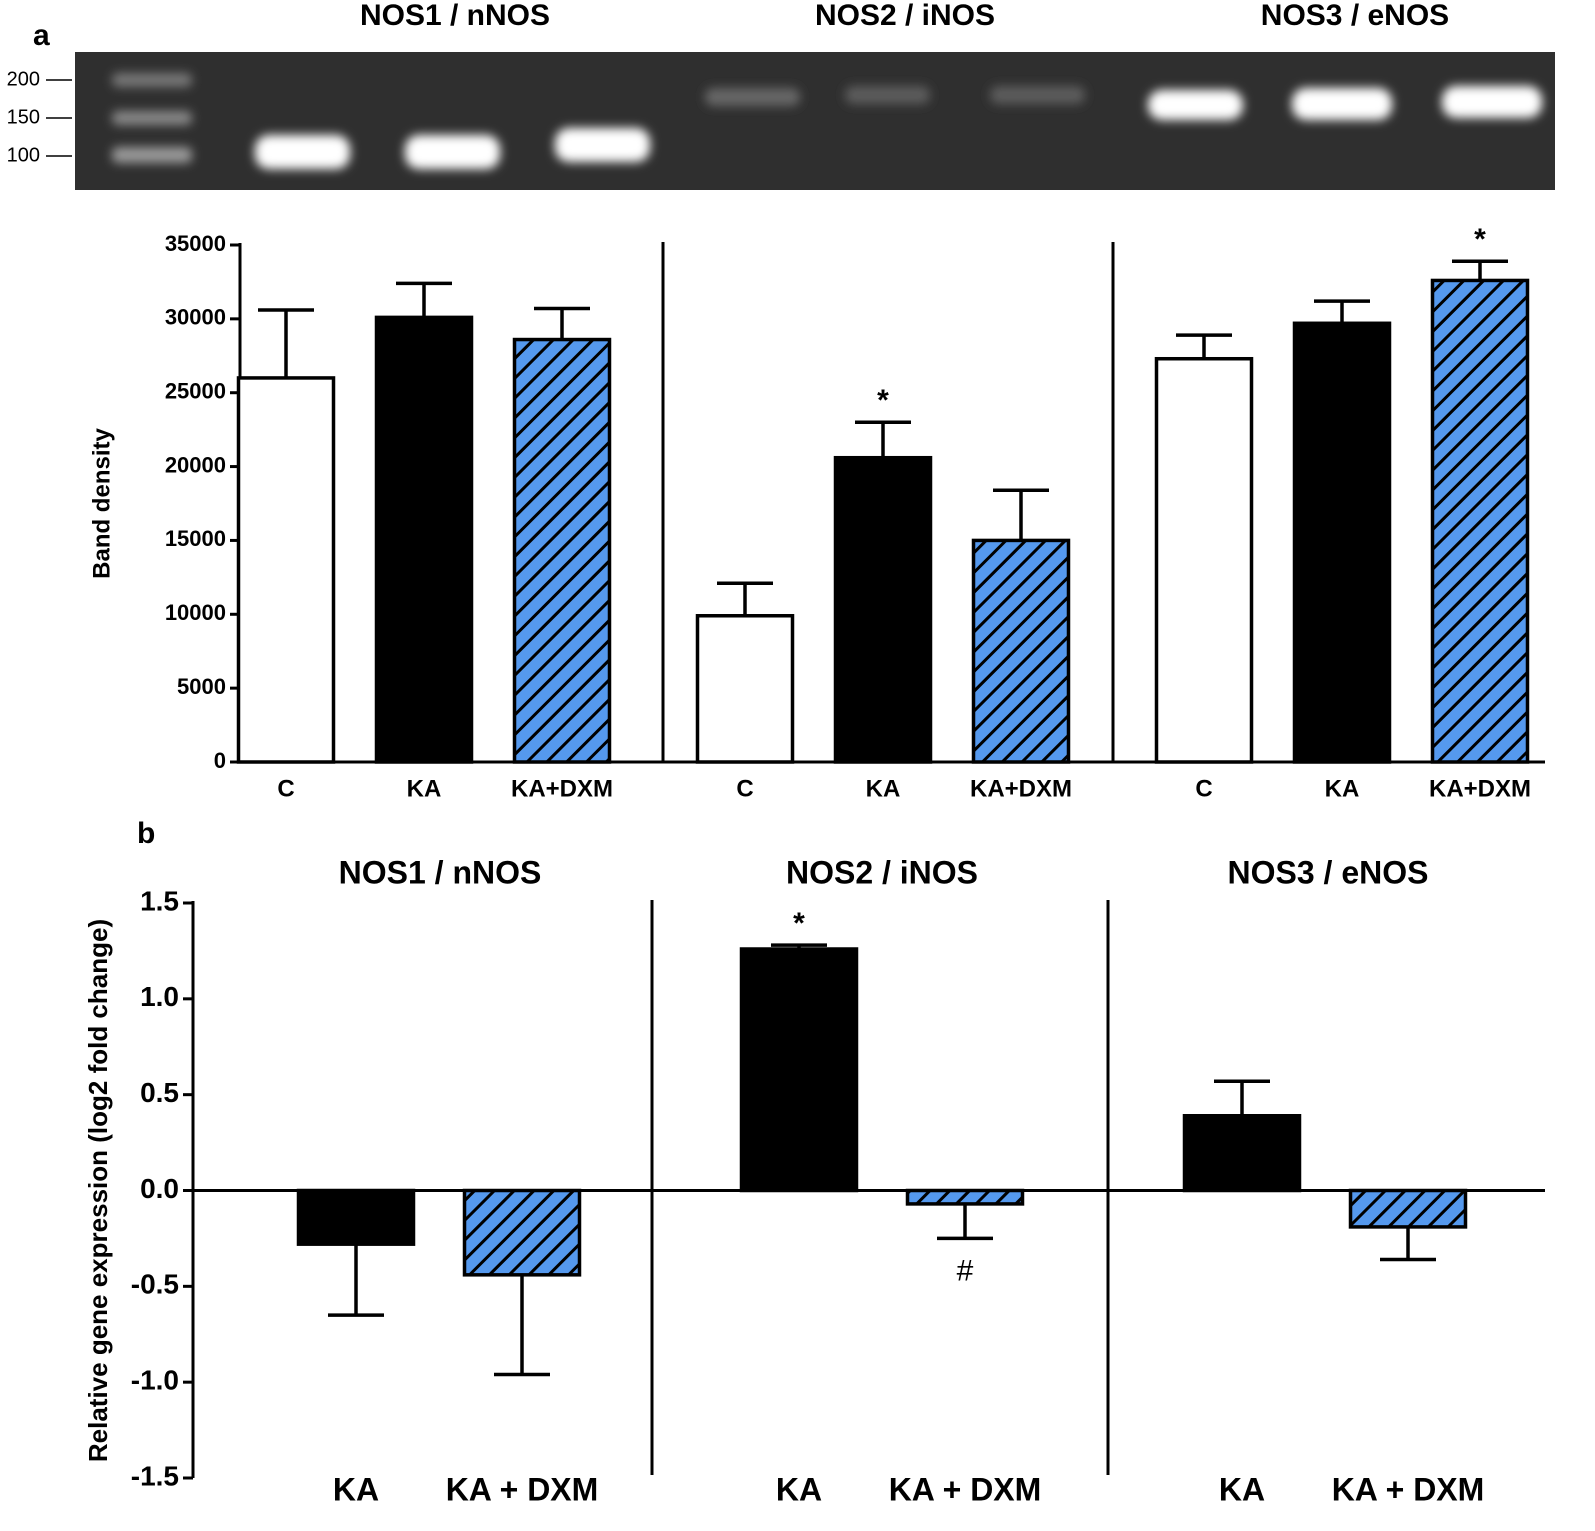 The height and width of the screenshot is (1531, 1595). Describe the element at coordinates (195, 391) in the screenshot. I see `y-tick-label: 25000` at that location.